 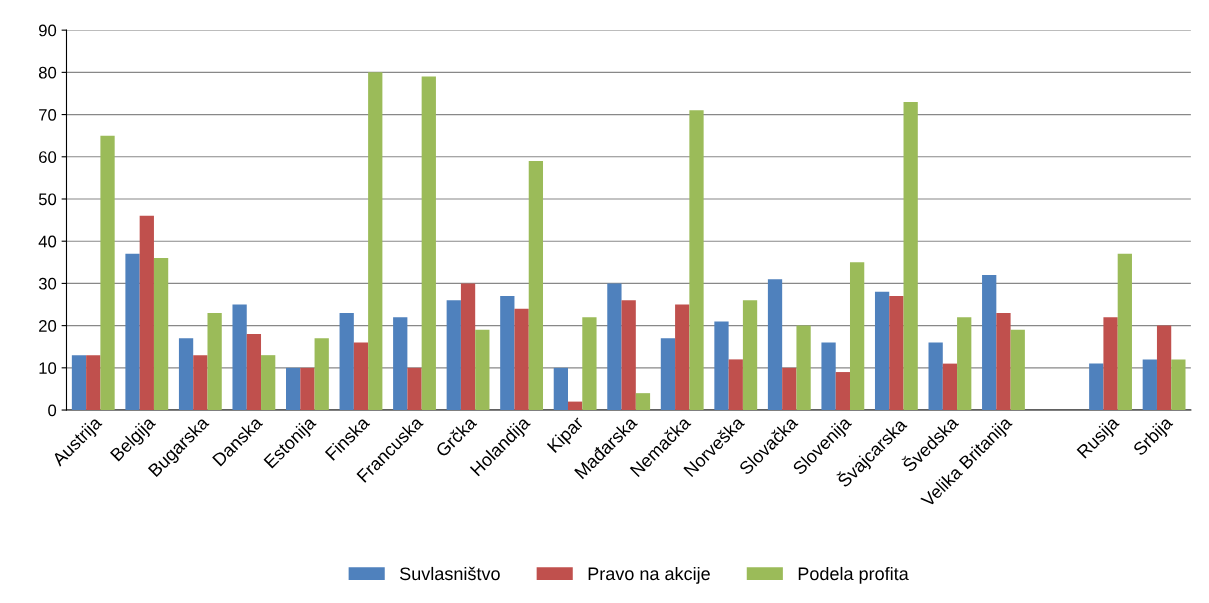 I want to click on y-tick-label: 60, so click(x=48, y=157).